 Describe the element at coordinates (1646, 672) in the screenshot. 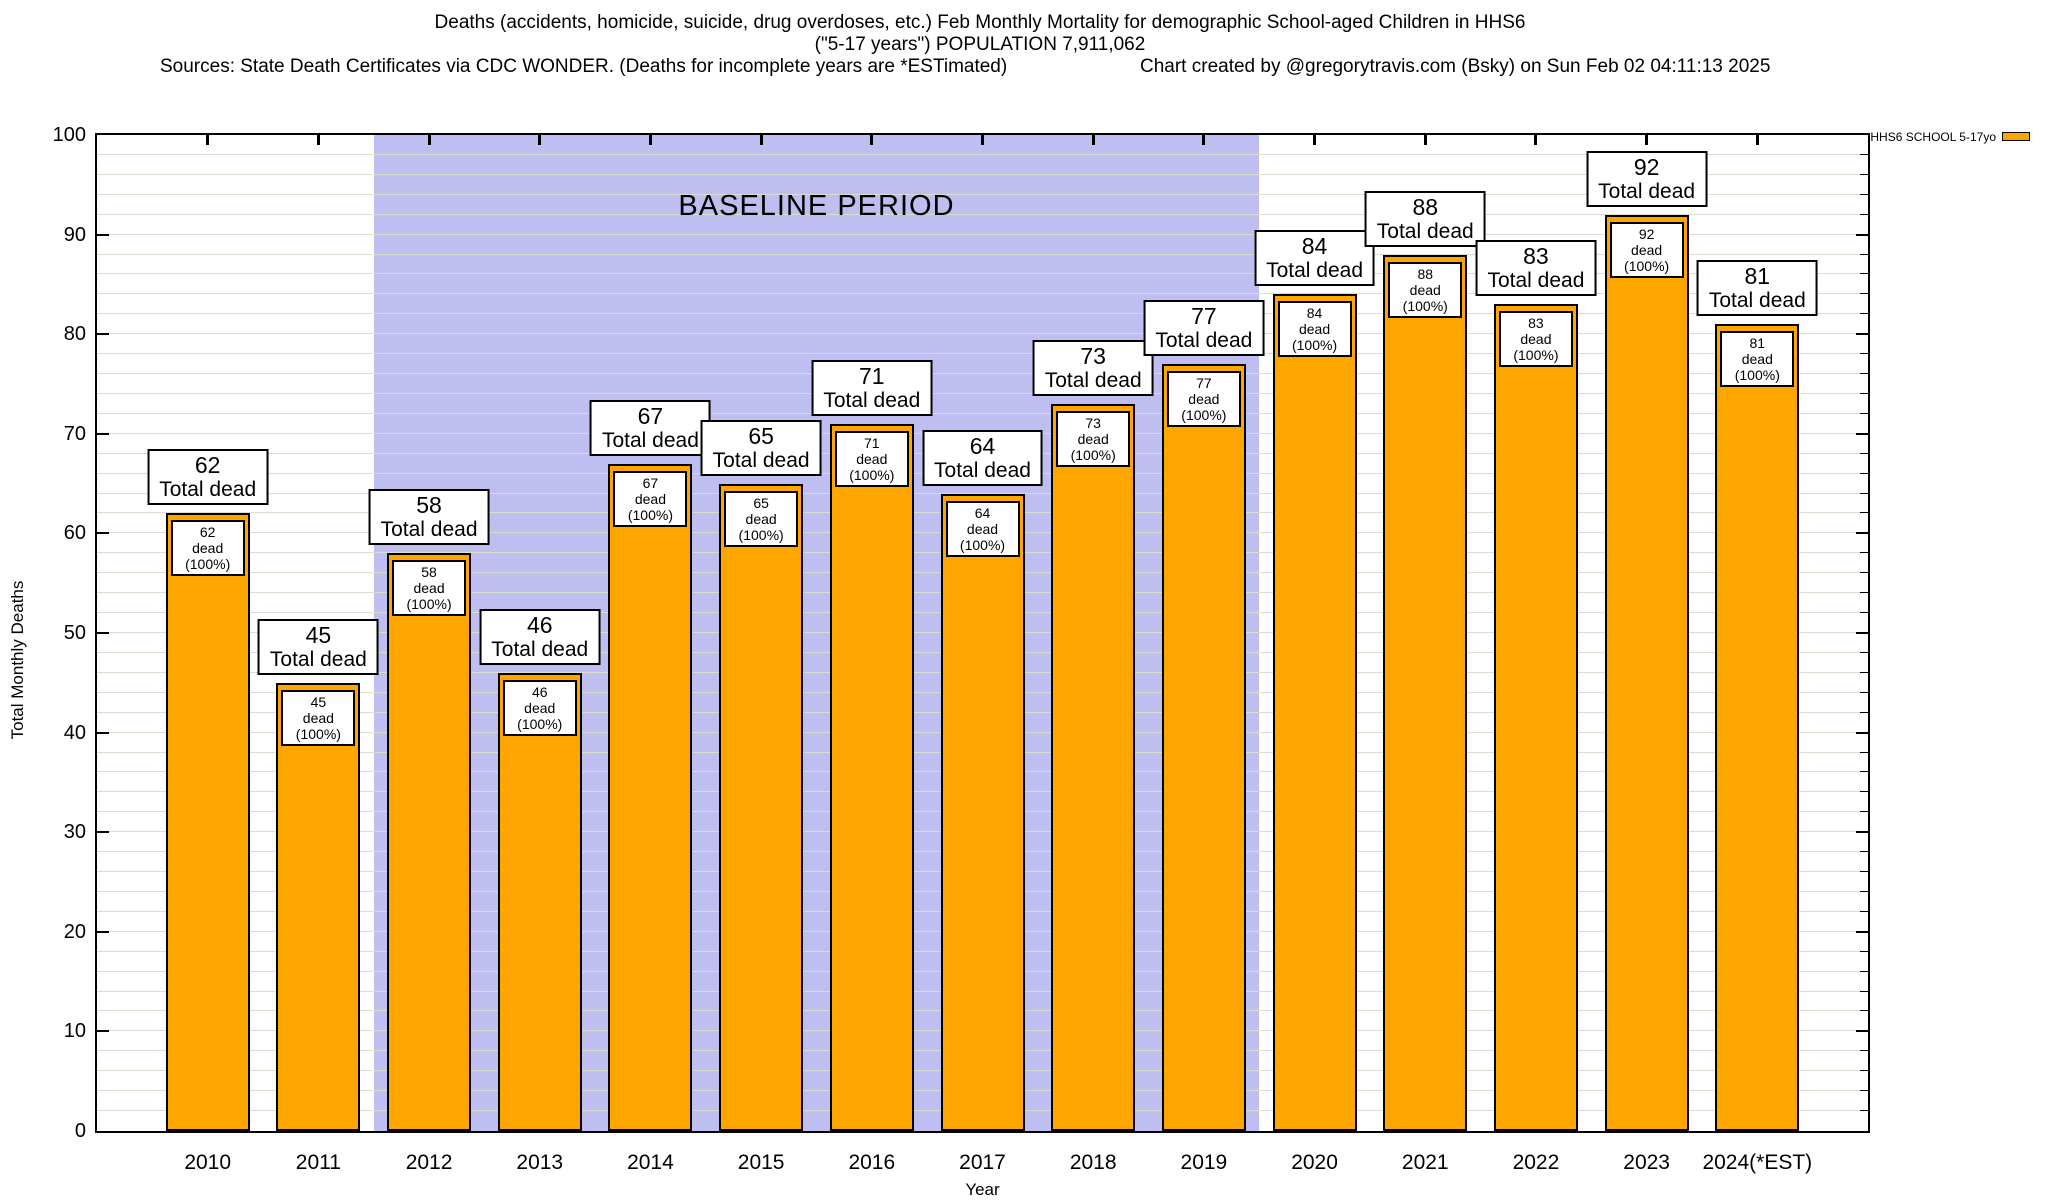

I see `bar-2023: 92 dead (100%)` at that location.